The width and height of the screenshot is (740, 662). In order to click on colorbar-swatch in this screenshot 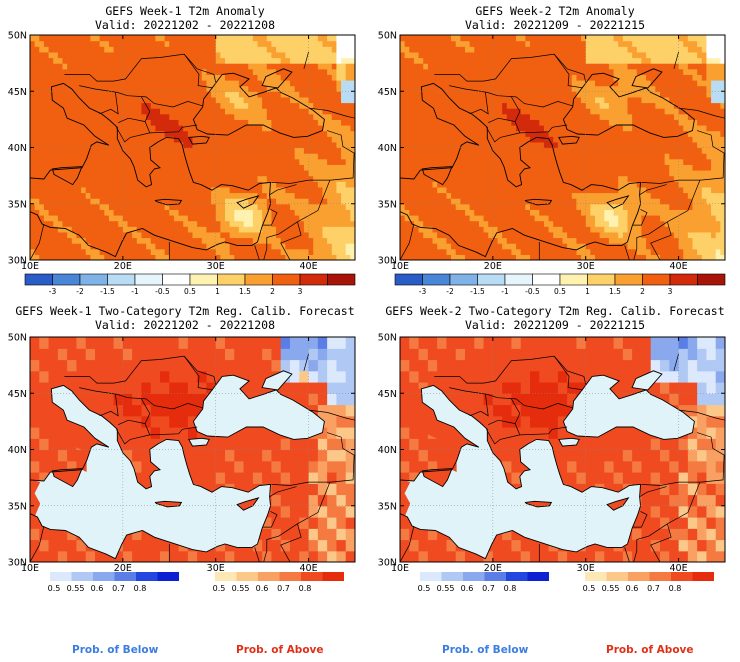, I will do `click(93, 279)`.